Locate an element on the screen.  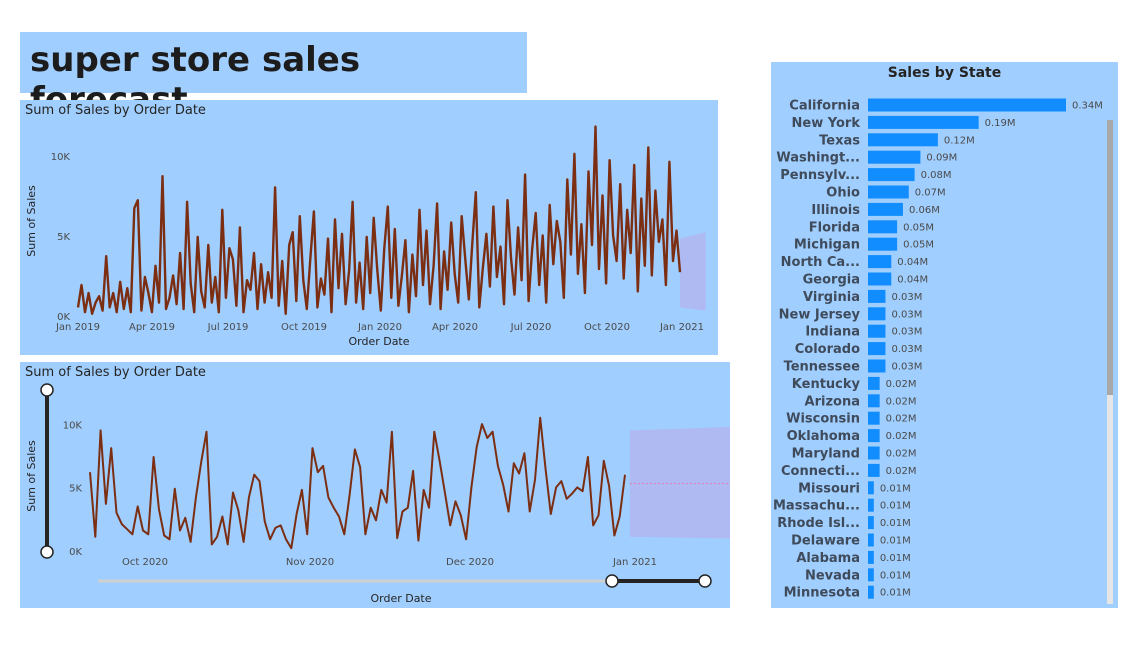
state-value-label: 0.09M is located at coordinates (941, 158).